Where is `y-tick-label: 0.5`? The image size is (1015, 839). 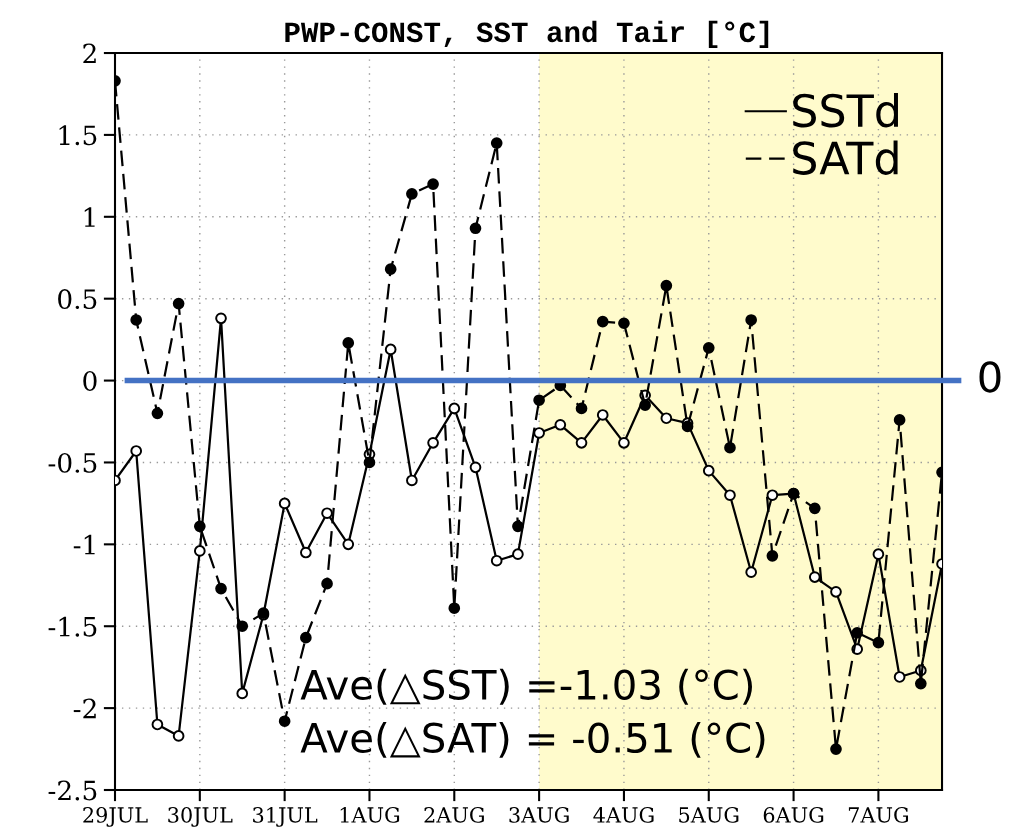
y-tick-label: 0.5 is located at coordinates (77, 299).